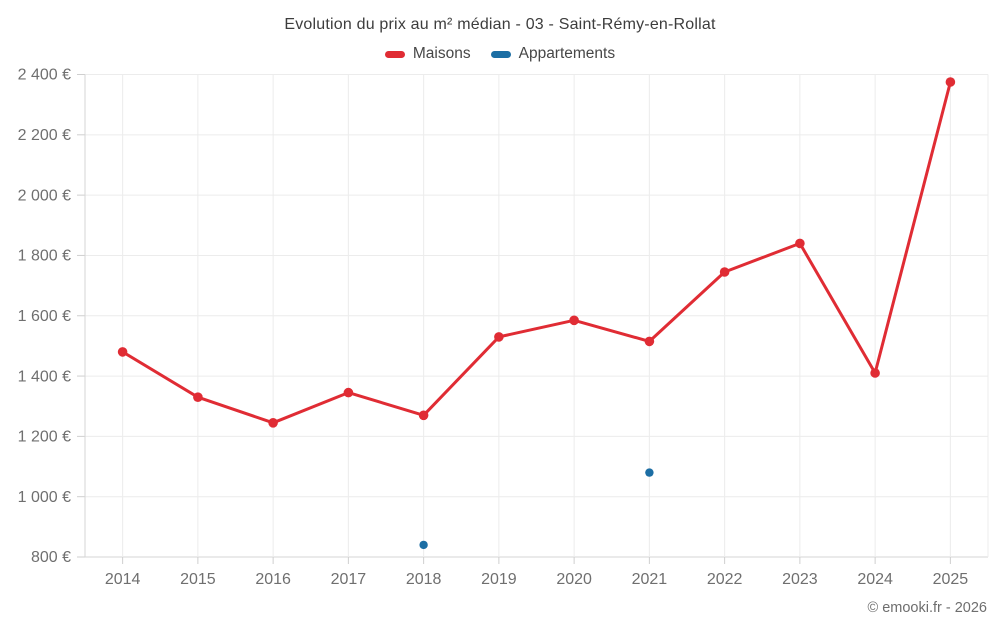 Image resolution: width=1000 pixels, height=625 pixels. Describe the element at coordinates (394, 54) in the screenshot. I see `legend-swatch-maisons-icon` at that location.